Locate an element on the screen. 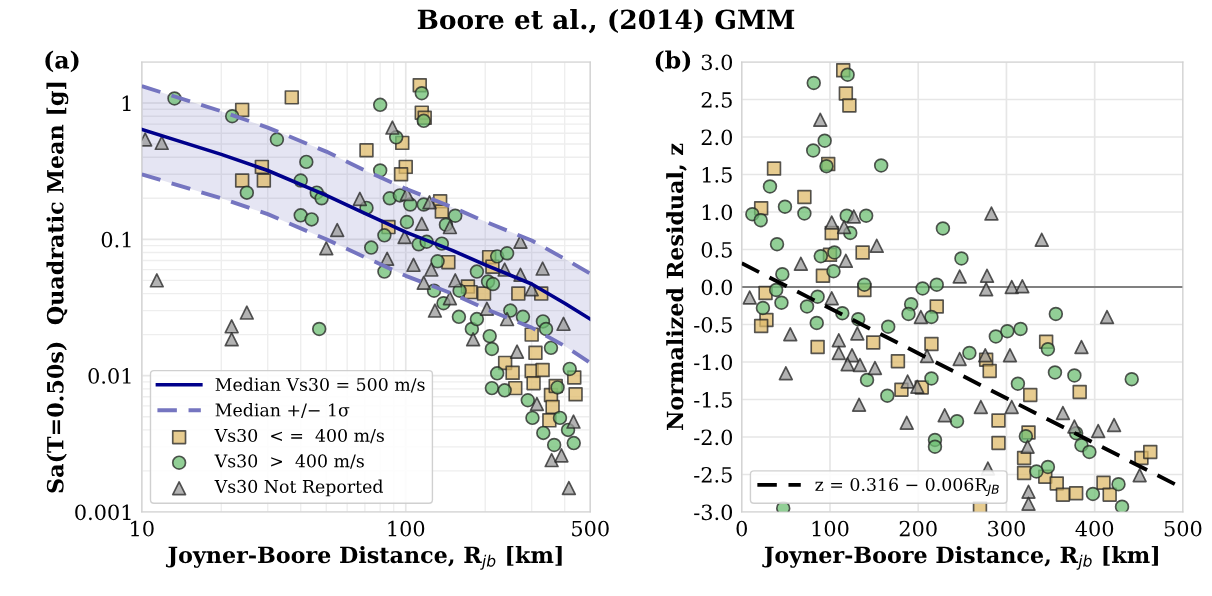 The image size is (1212, 596). y-tick-label: 0.5 is located at coordinates (716, 249).